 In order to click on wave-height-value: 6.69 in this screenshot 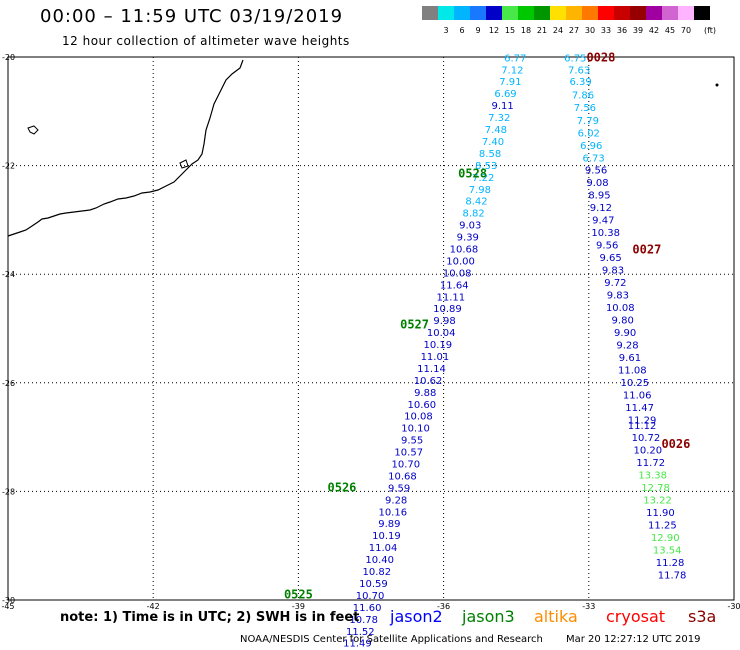, I will do `click(505, 94)`.